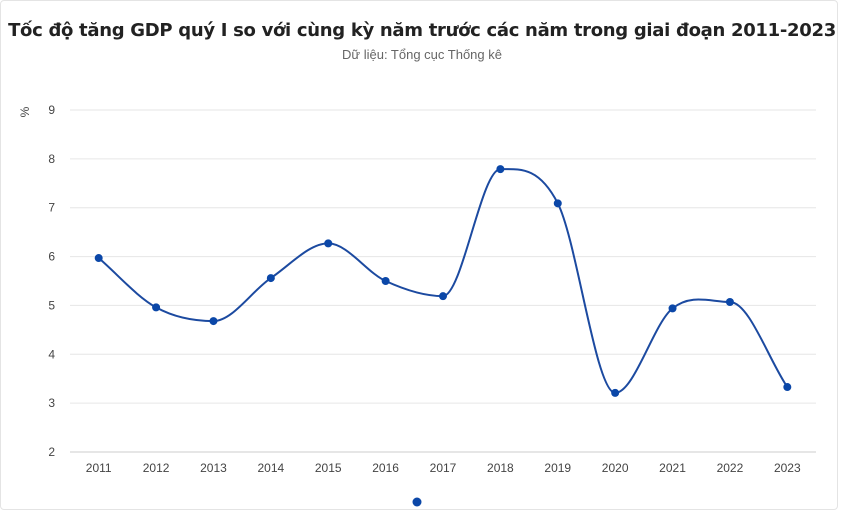  Describe the element at coordinates (51, 159) in the screenshot. I see `y-tick-label: 8` at that location.